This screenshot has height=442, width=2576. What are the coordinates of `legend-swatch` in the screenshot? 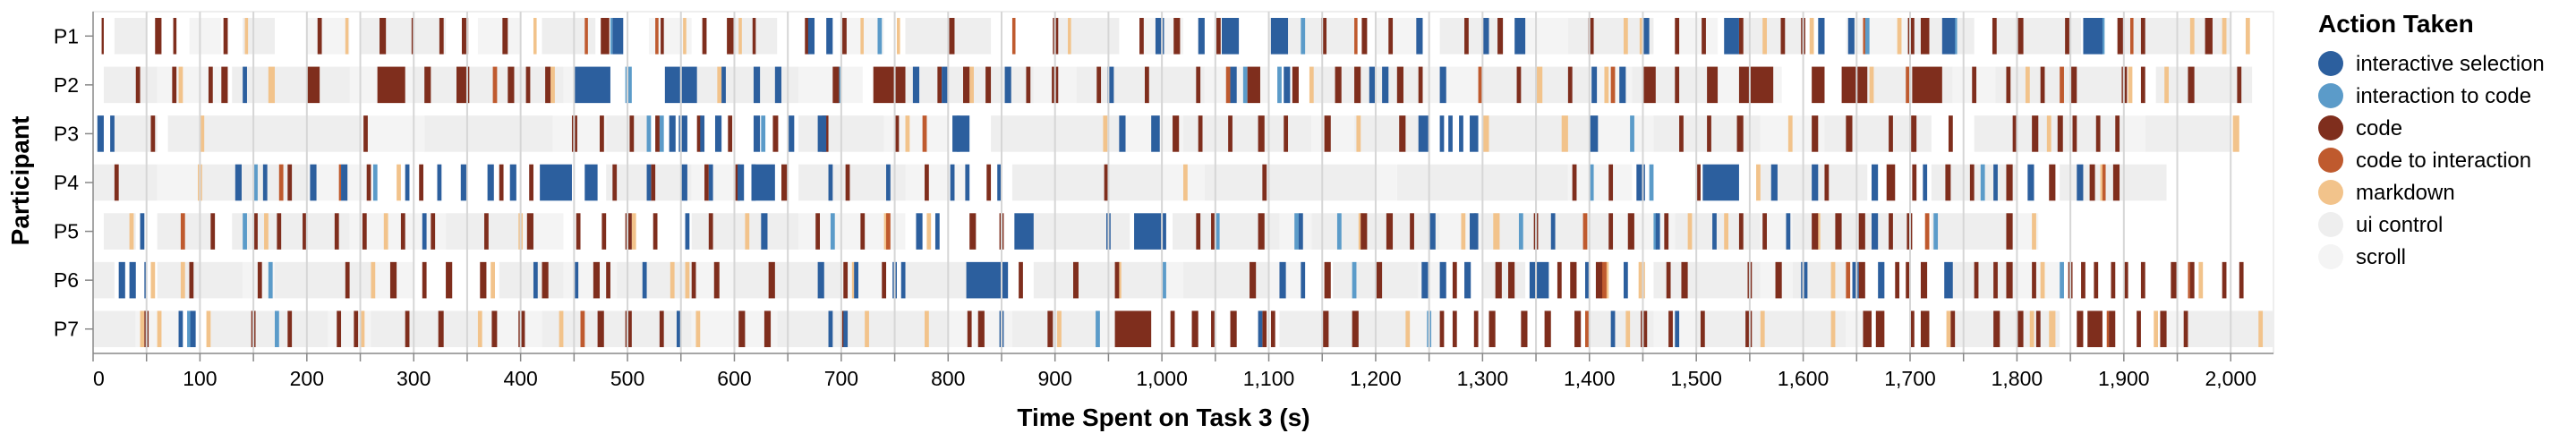 It's located at (2330, 127).